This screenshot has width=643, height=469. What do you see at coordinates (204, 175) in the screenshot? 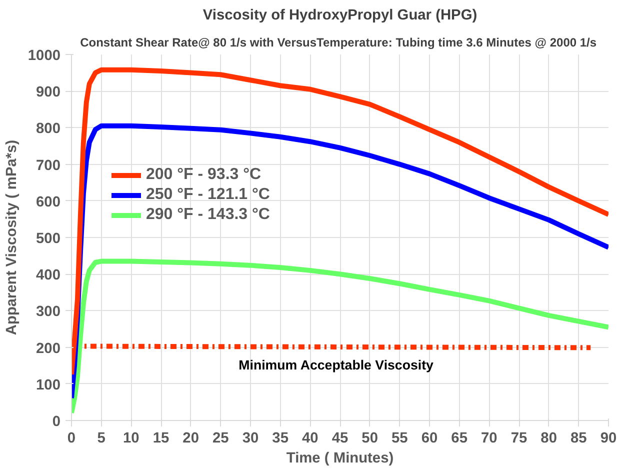
I see `legend-label: 200 °F - 93.3 °C` at bounding box center [204, 175].